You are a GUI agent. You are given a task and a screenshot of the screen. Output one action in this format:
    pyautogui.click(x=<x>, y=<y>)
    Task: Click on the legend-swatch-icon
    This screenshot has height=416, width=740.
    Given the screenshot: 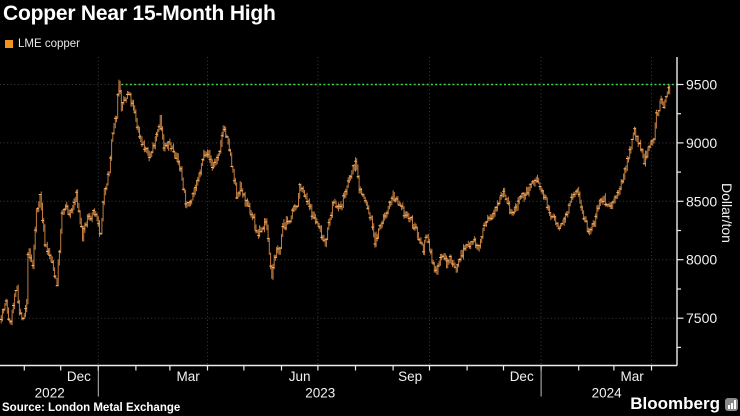 What is the action you would take?
    pyautogui.click(x=9, y=44)
    